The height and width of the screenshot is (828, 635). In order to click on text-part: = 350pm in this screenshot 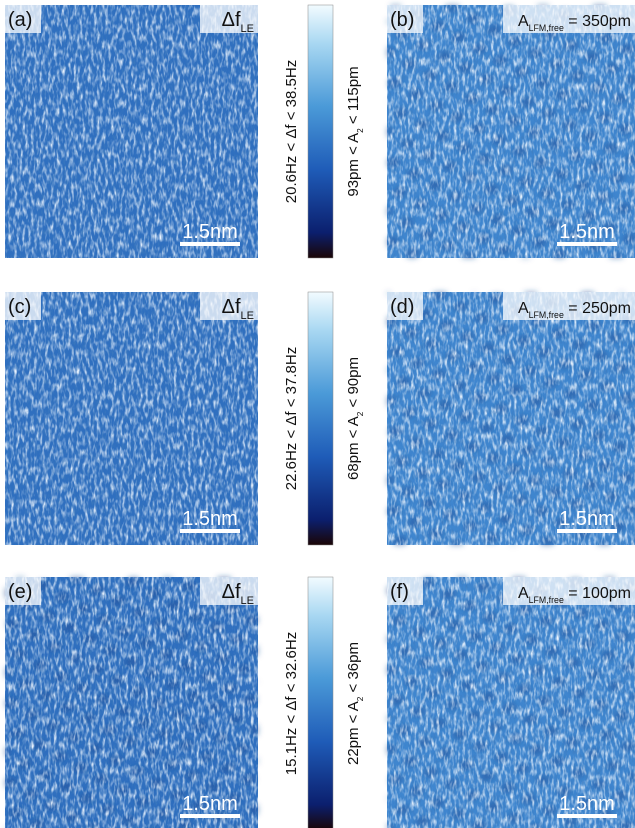, I will do `click(597, 21)`.